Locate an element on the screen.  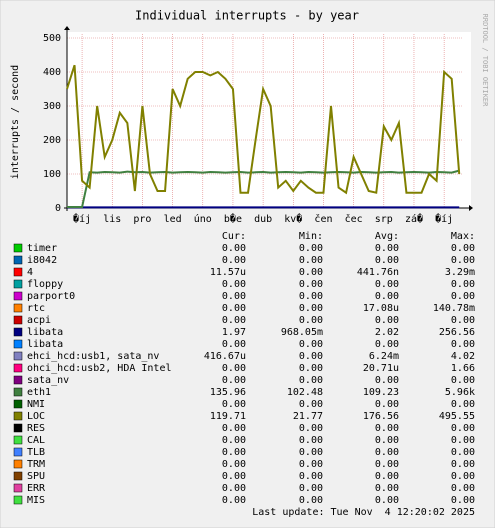
legend-value: 1.97 is located at coordinates (234, 332).